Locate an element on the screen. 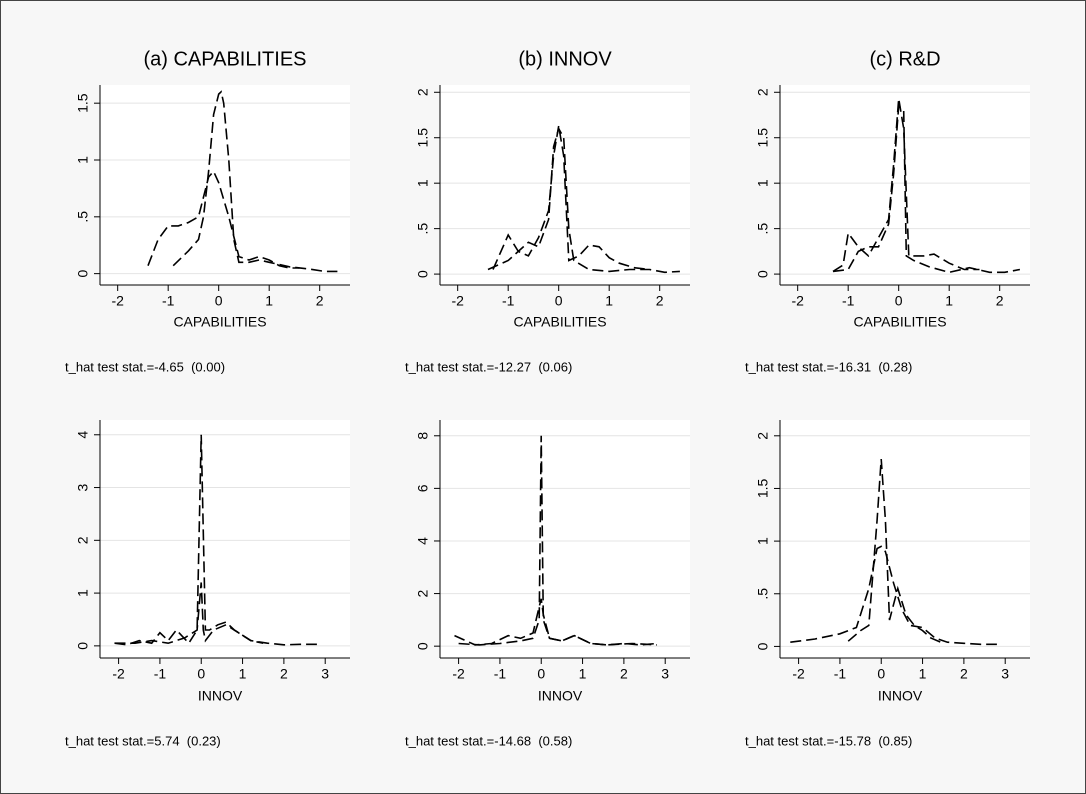 This screenshot has height=794, width=1086. test-statistic: t_hat test stat.=-16.31 (0.28) is located at coordinates (828, 366).